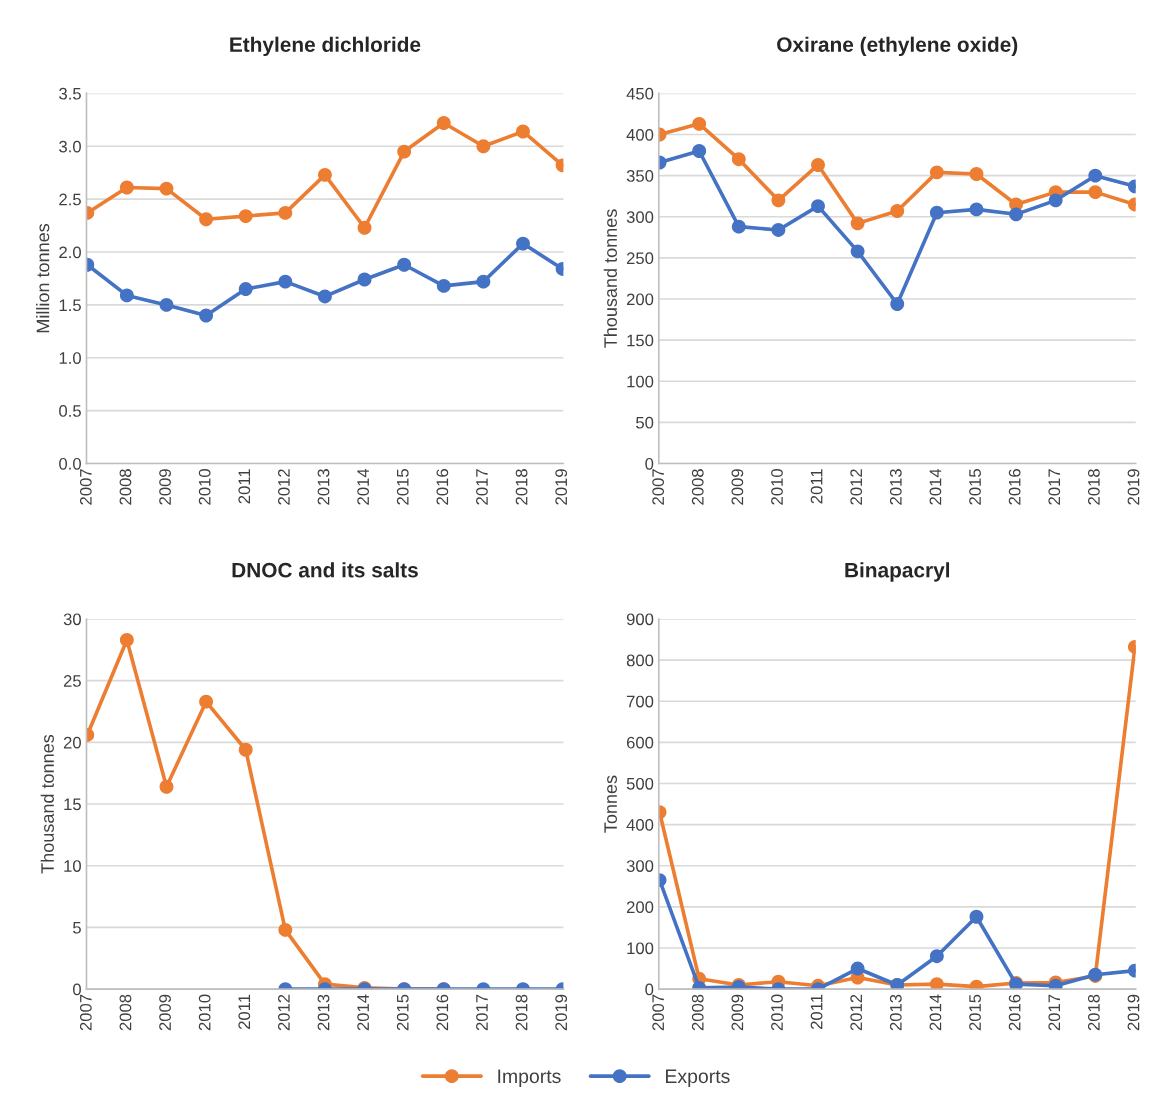  What do you see at coordinates (649, 989) in the screenshot?
I see `y-tick-label: 0` at bounding box center [649, 989].